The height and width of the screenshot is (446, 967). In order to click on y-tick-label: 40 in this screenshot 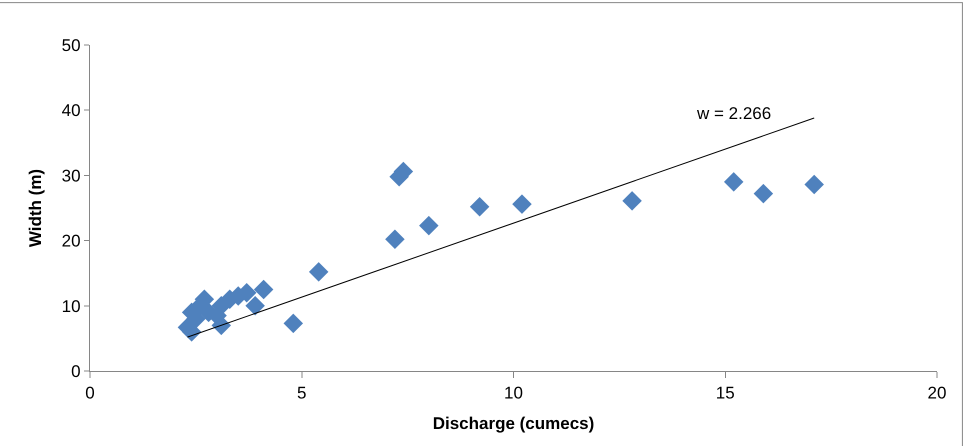, I will do `click(71, 110)`.